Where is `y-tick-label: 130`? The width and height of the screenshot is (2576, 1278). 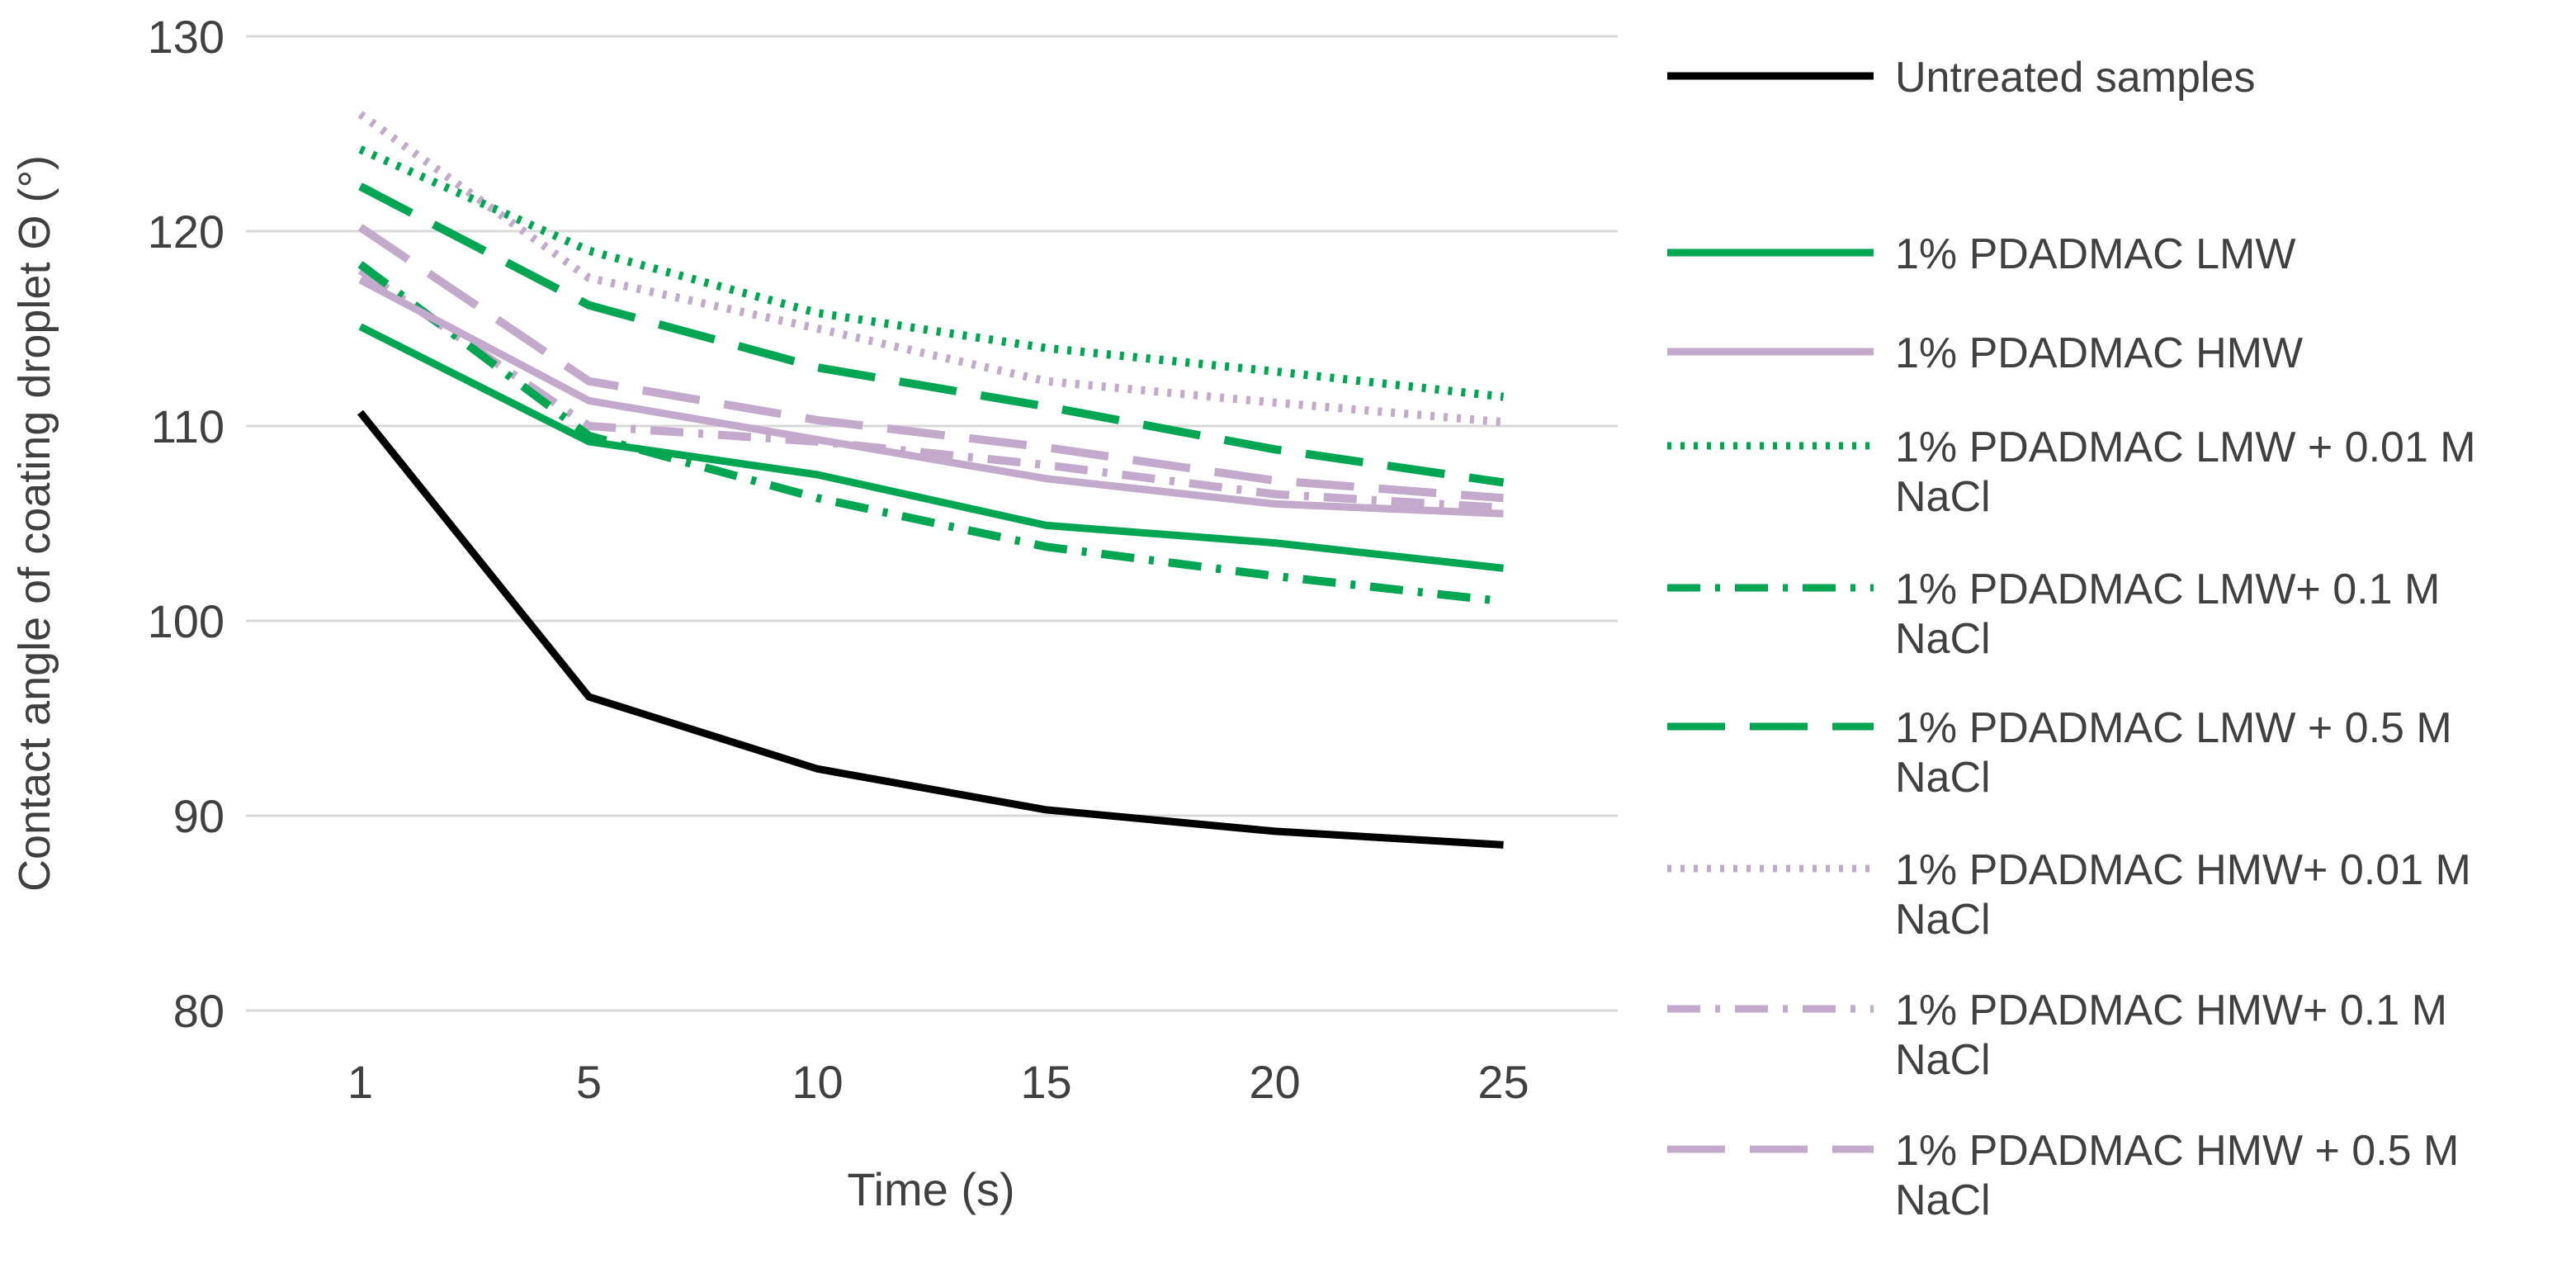 y-tick-label: 130 is located at coordinates (186, 37).